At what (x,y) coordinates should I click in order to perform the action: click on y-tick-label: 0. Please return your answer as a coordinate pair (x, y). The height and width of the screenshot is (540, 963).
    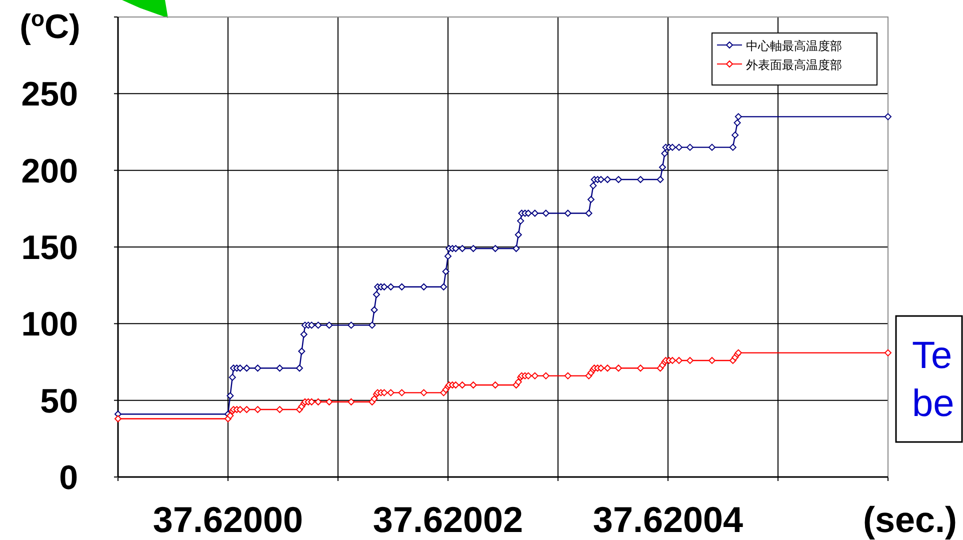
    Looking at the image, I should click on (68, 478).